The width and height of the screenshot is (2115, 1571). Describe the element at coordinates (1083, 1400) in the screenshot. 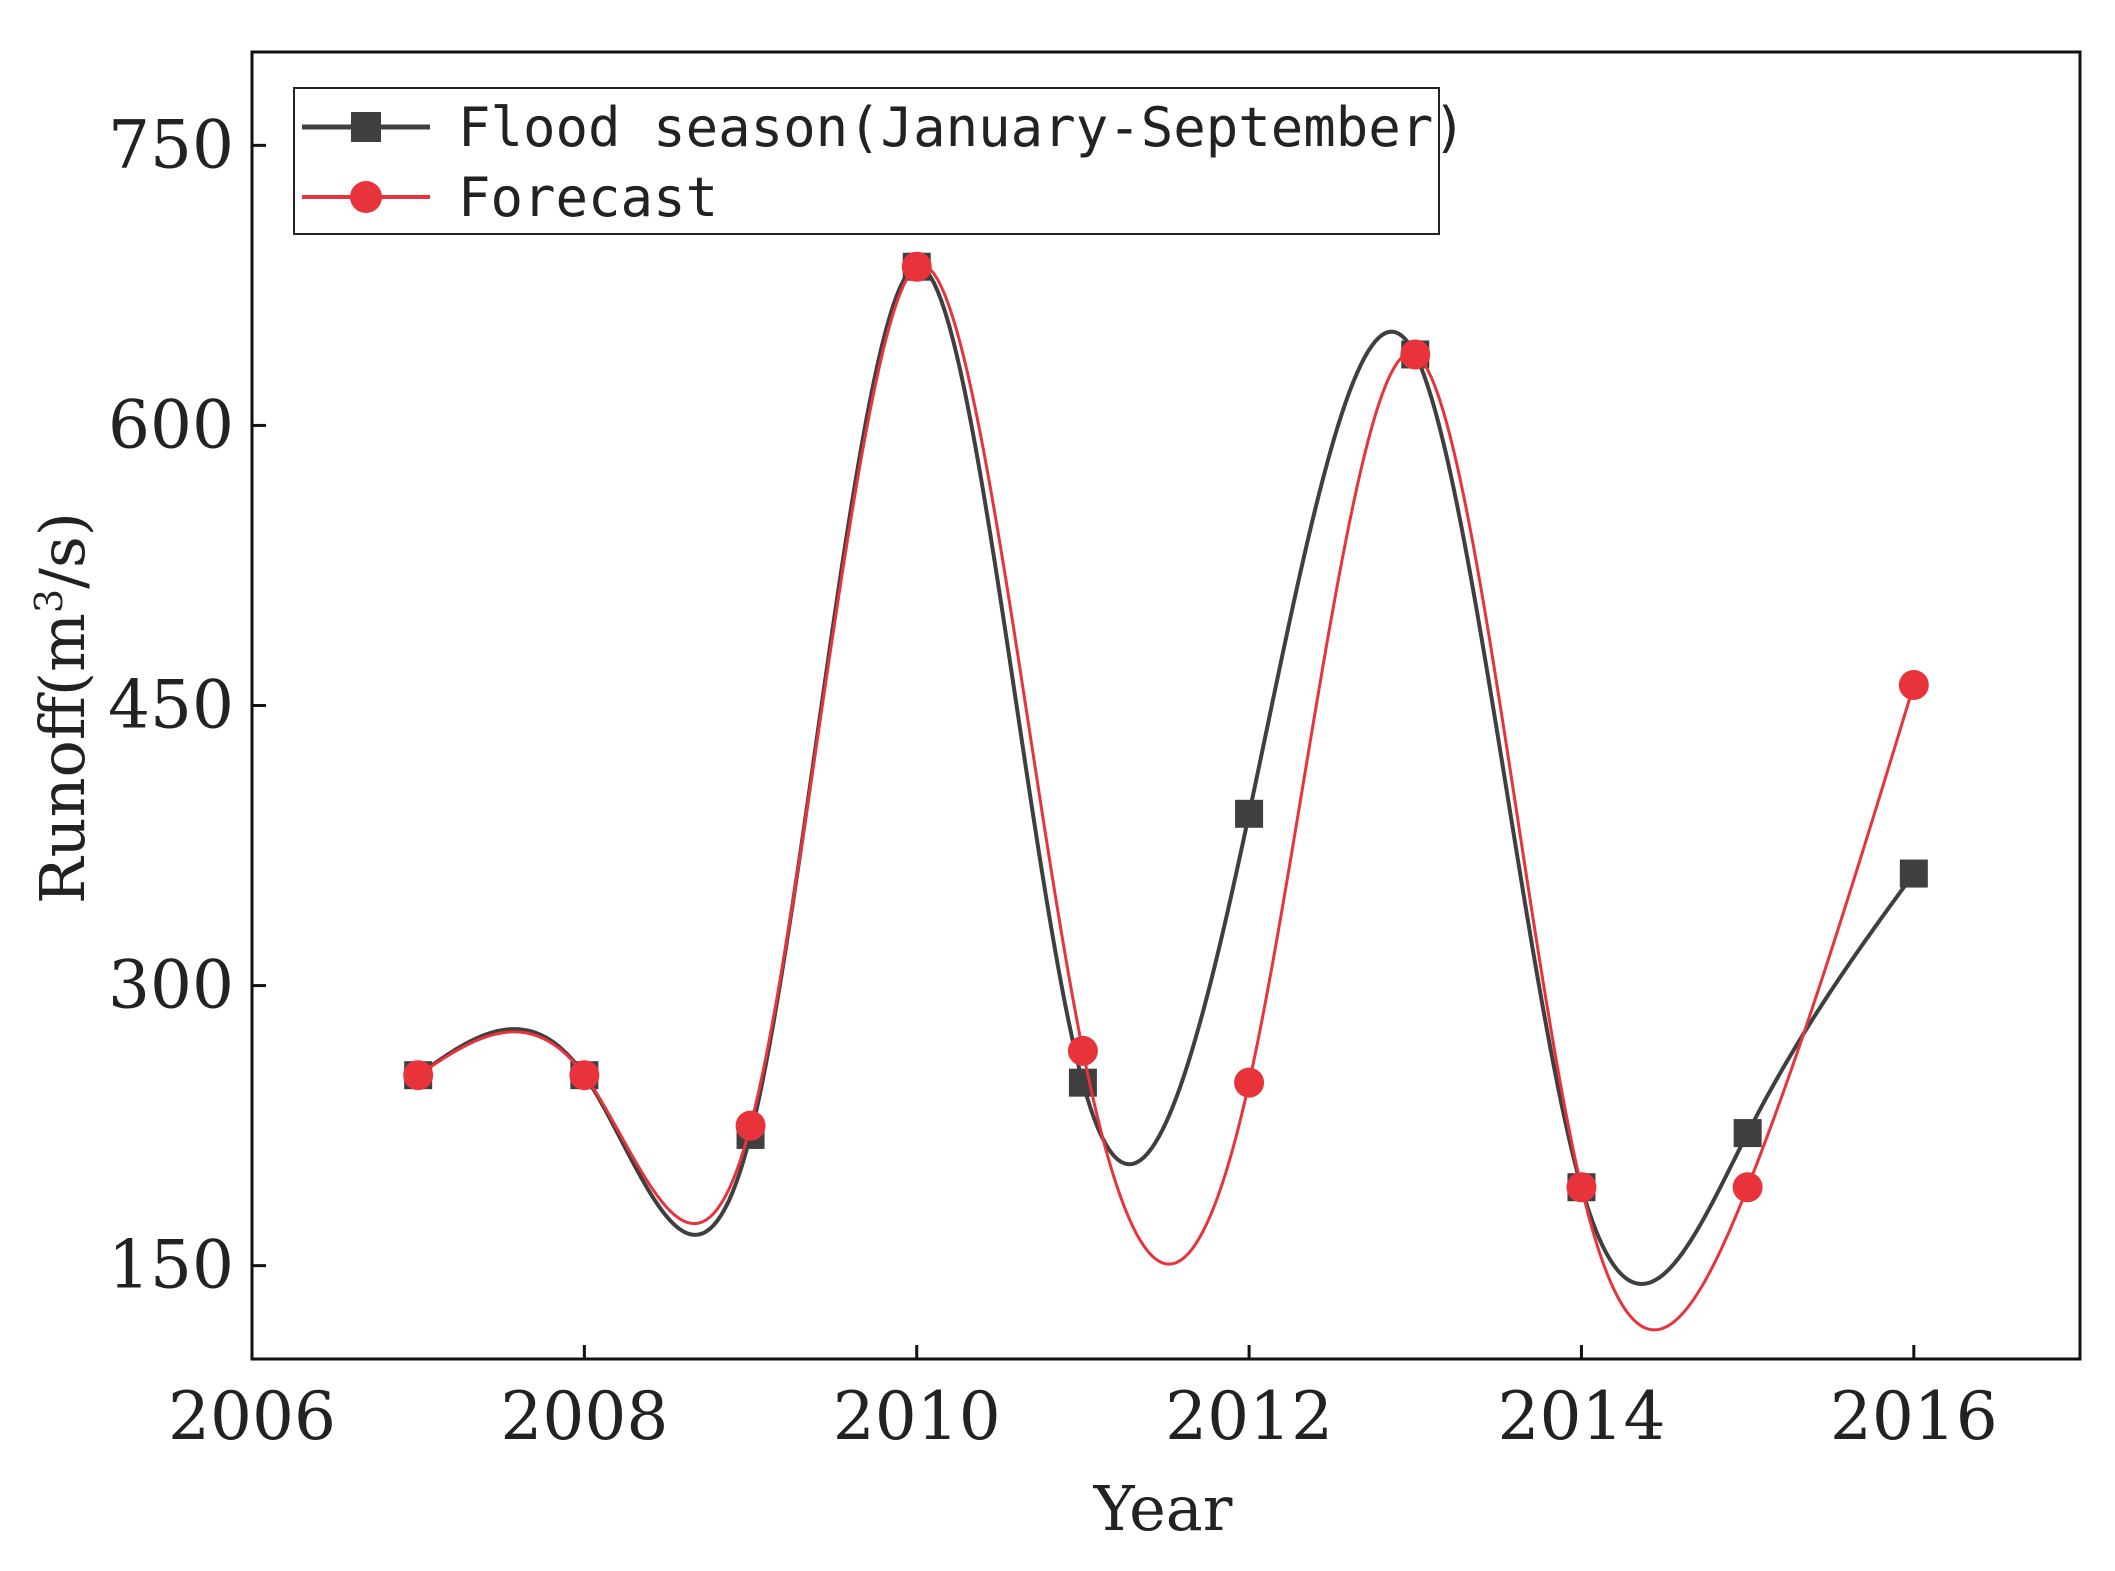

I see `x-axis: 2006 2008 2010 2012 2014 2016` at that location.